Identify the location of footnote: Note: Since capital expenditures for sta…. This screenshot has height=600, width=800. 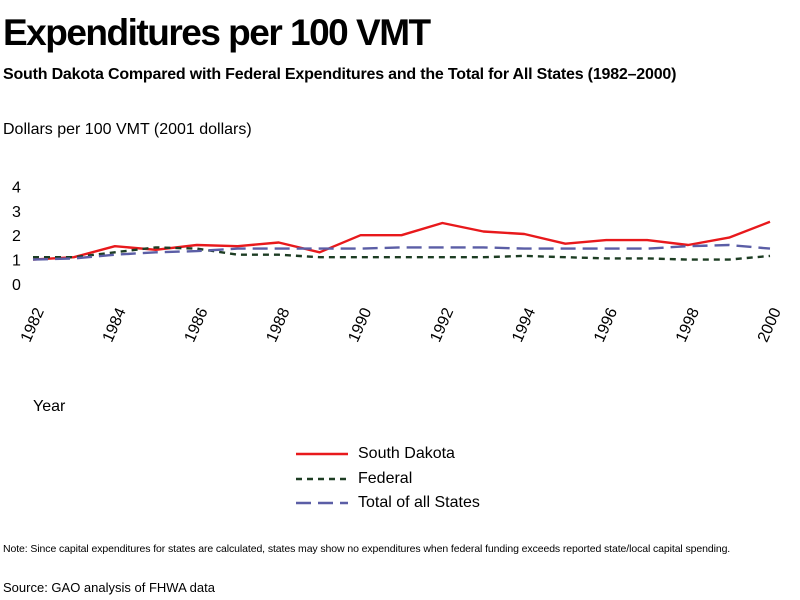
(367, 549).